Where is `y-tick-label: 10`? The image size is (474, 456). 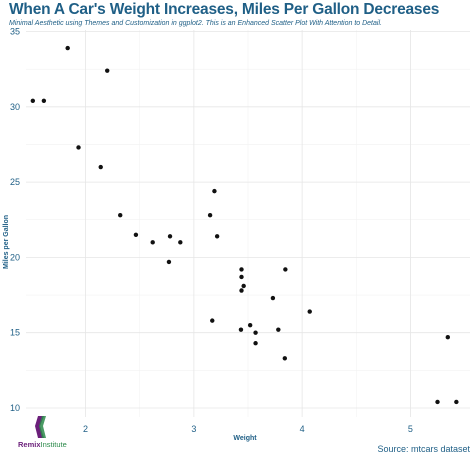
y-tick-label: 10 is located at coordinates (15, 408).